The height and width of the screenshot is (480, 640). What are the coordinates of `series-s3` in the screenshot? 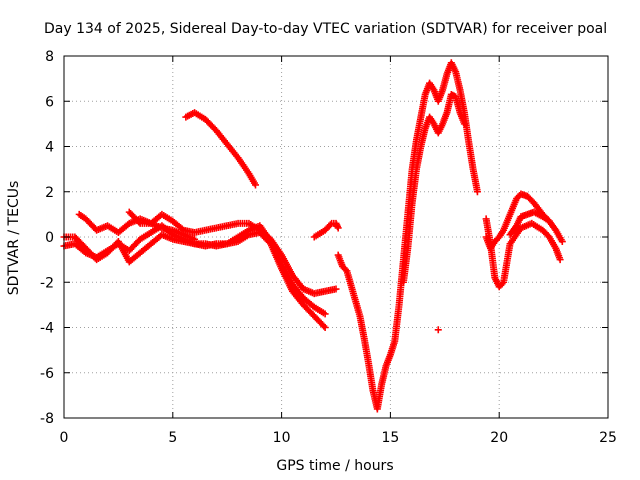 It's located at (137, 226).